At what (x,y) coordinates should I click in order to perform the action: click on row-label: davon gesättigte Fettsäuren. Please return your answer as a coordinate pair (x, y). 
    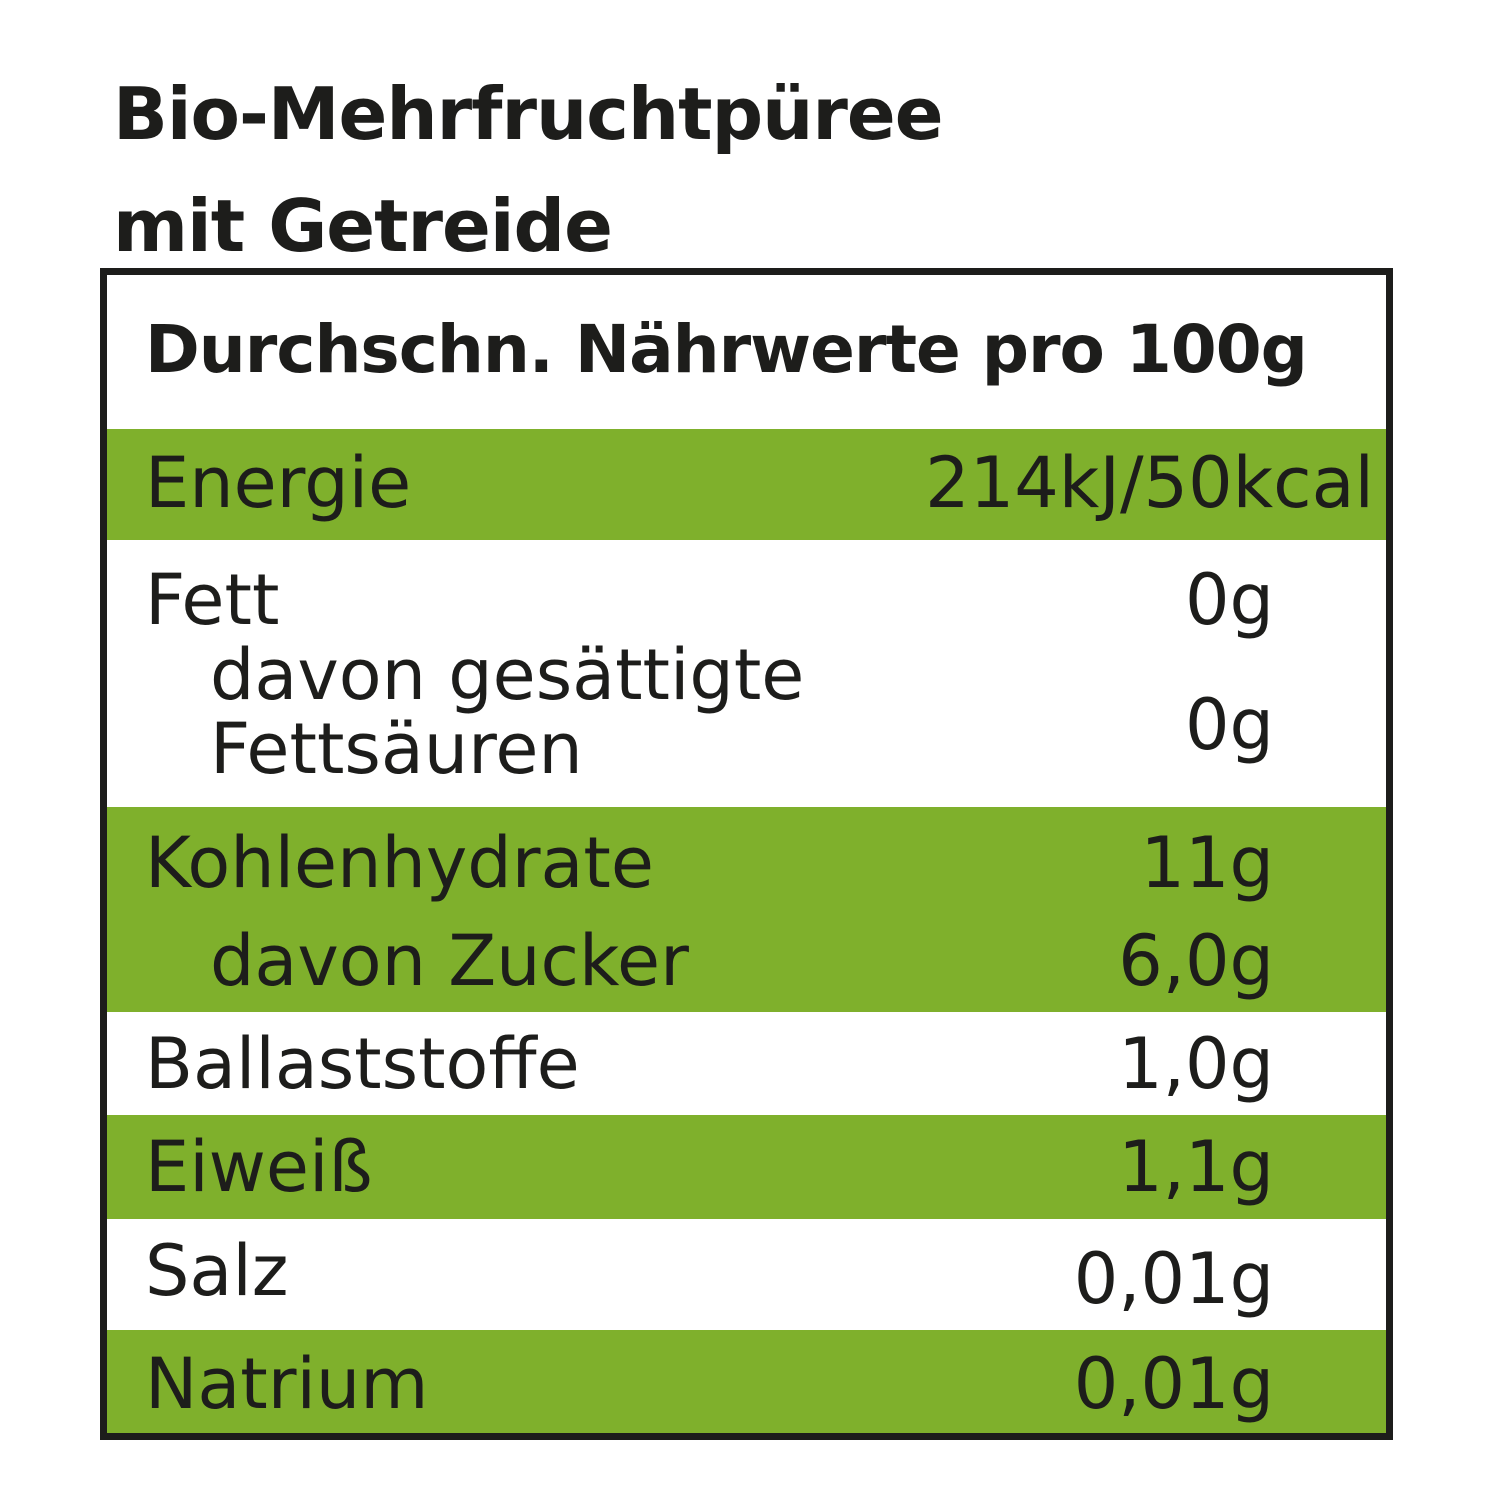
    Looking at the image, I should click on (507, 712).